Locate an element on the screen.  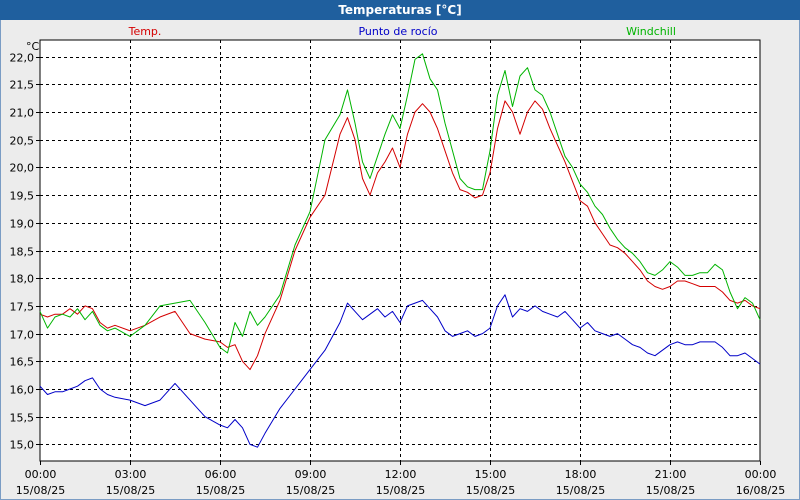
y-tick-label: 22,0 is located at coordinates (22, 58).